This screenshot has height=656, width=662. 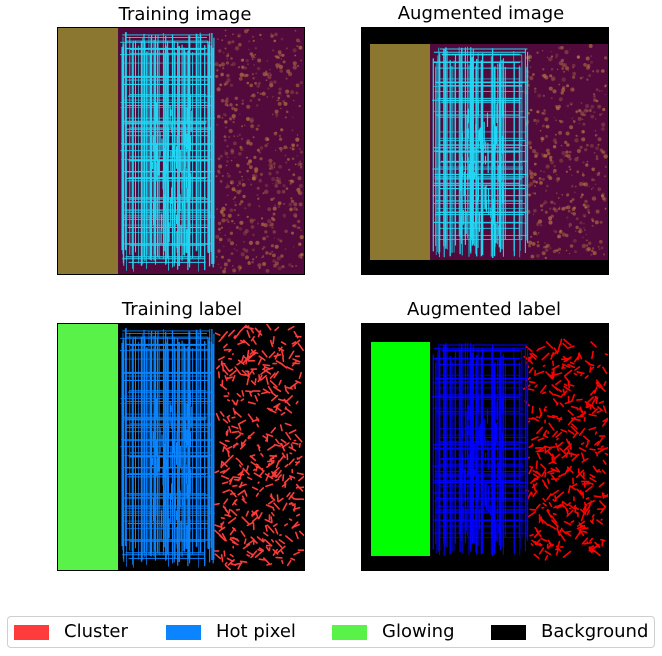 What do you see at coordinates (418, 632) in the screenshot?
I see `legend-label-glowing: Glowing` at bounding box center [418, 632].